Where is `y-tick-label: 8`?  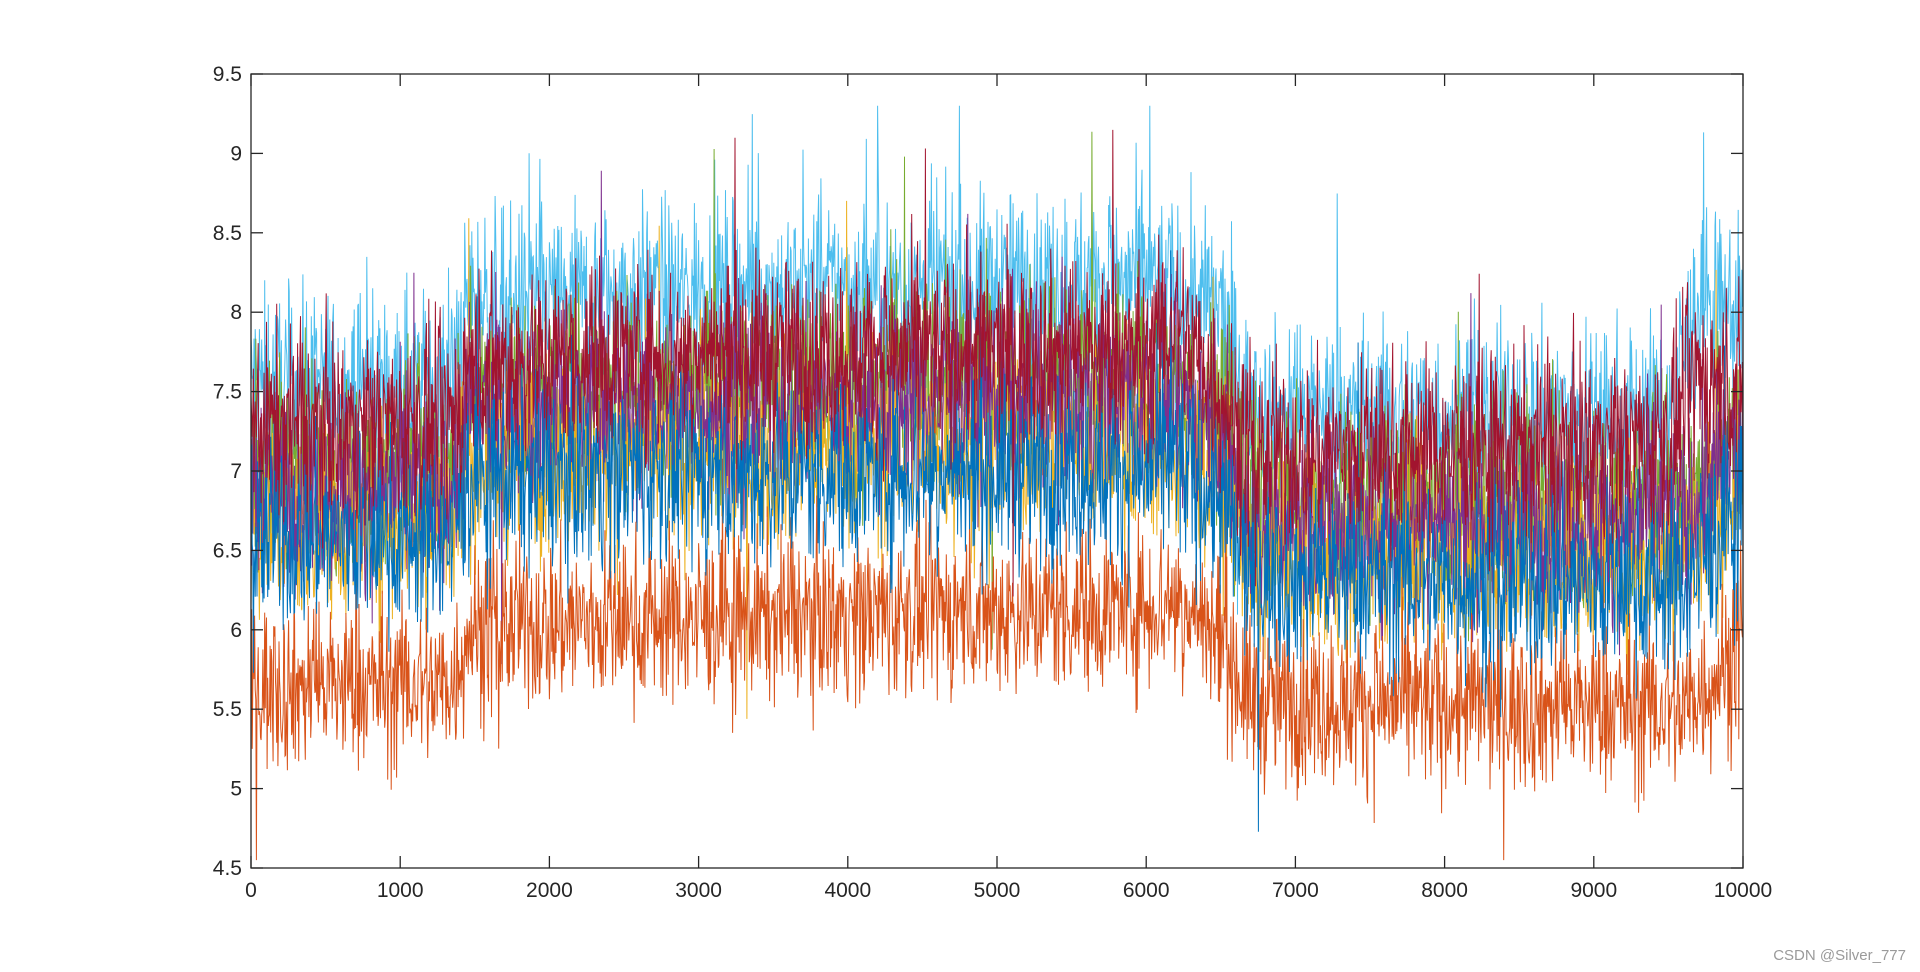
y-tick-label: 8 is located at coordinates (236, 312).